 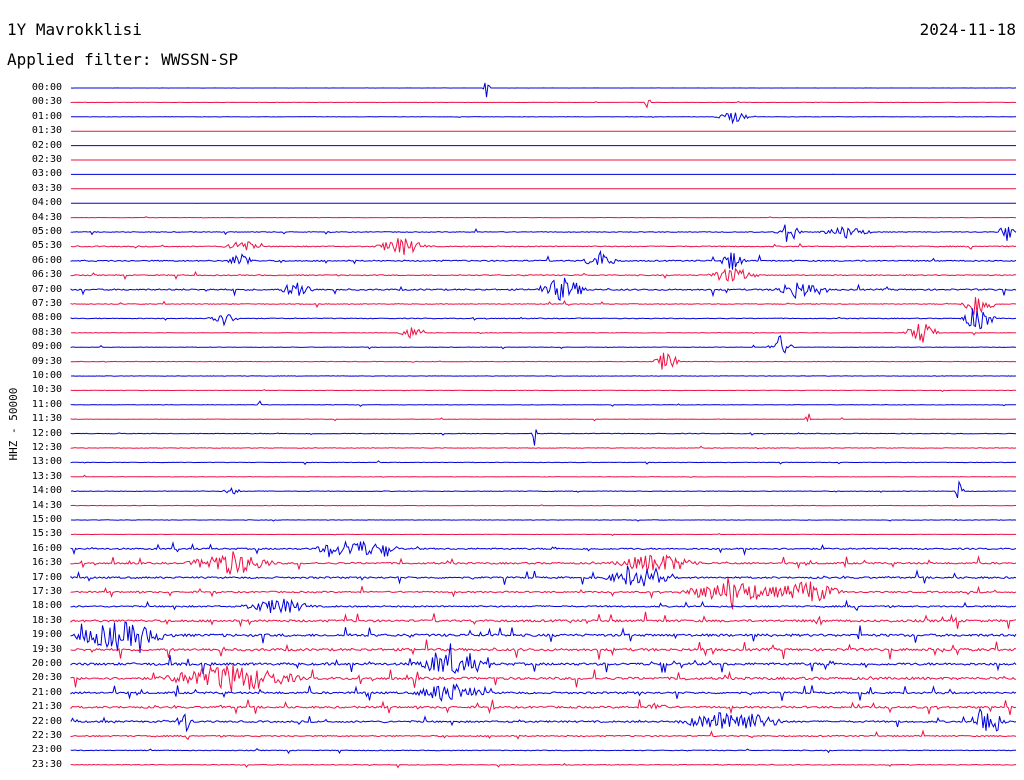 I want to click on time-label: 04:30, so click(x=46, y=217).